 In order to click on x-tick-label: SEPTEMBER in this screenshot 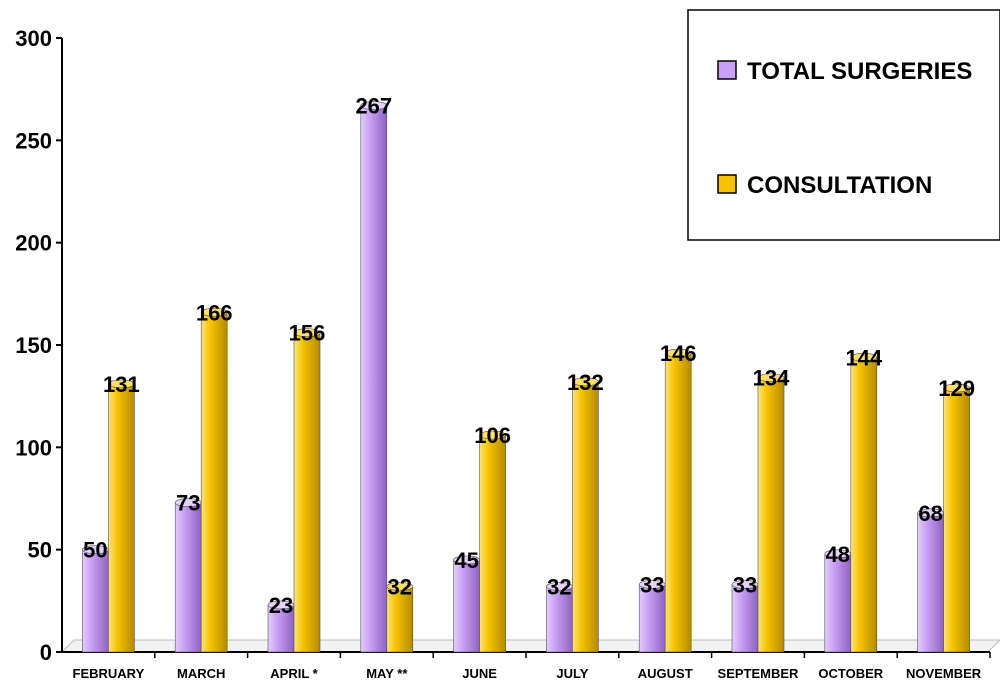, I will do `click(759, 673)`.